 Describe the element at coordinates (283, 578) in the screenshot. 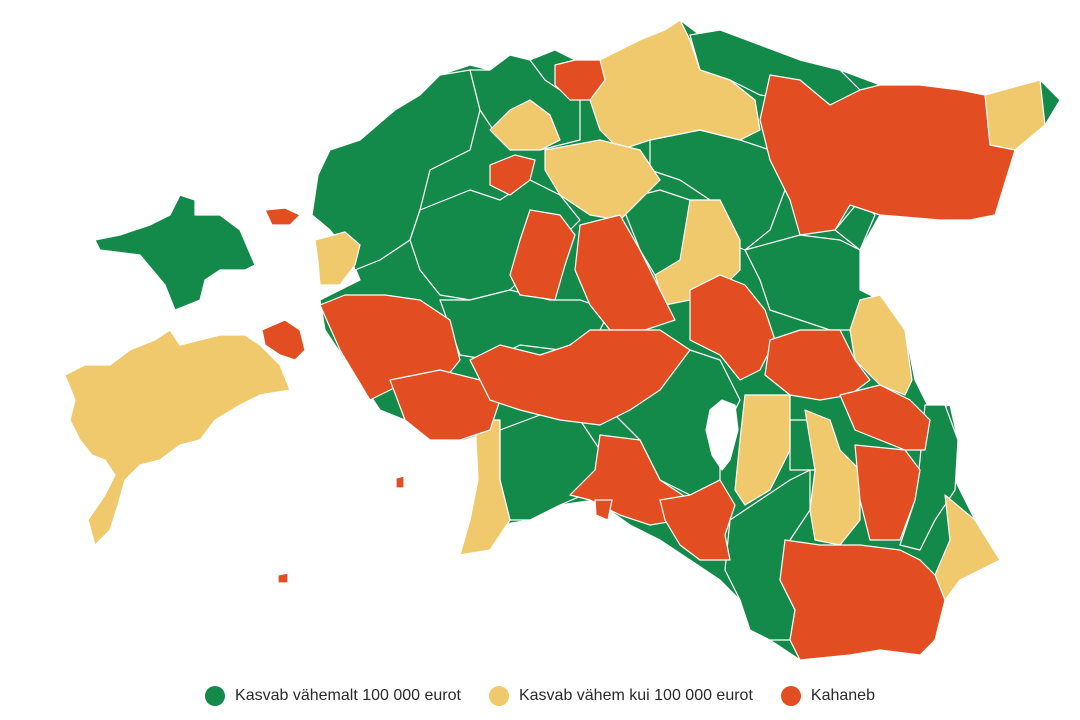

I see `island-ruhnu` at that location.